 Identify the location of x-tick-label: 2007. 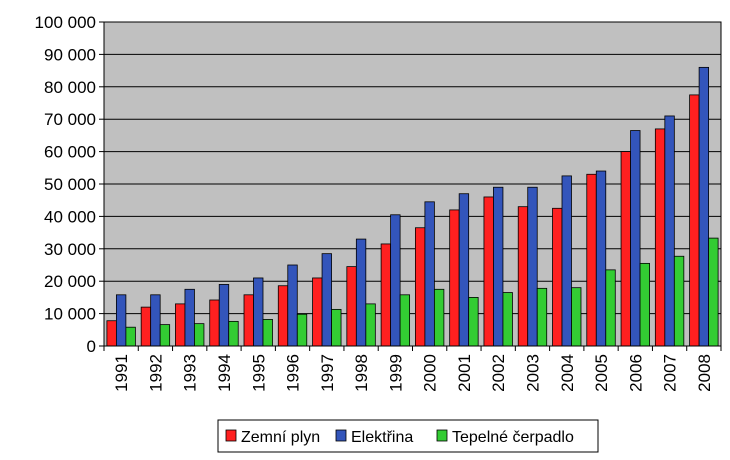
(670, 373).